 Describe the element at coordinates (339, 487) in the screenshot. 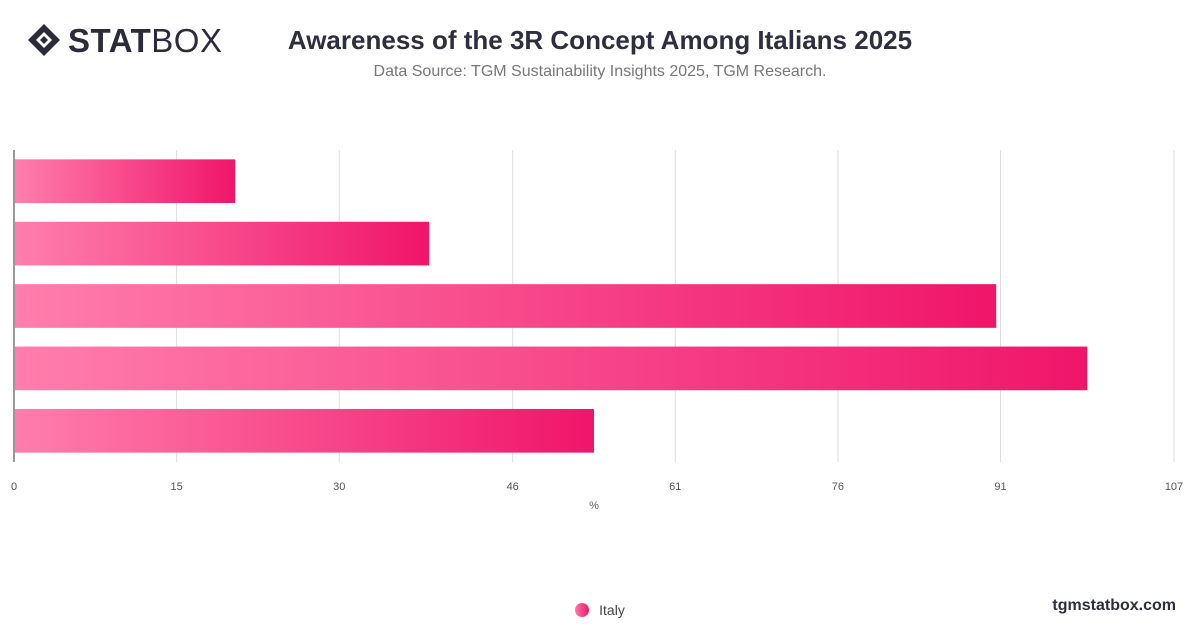

I see `x-tick-label: 30` at that location.